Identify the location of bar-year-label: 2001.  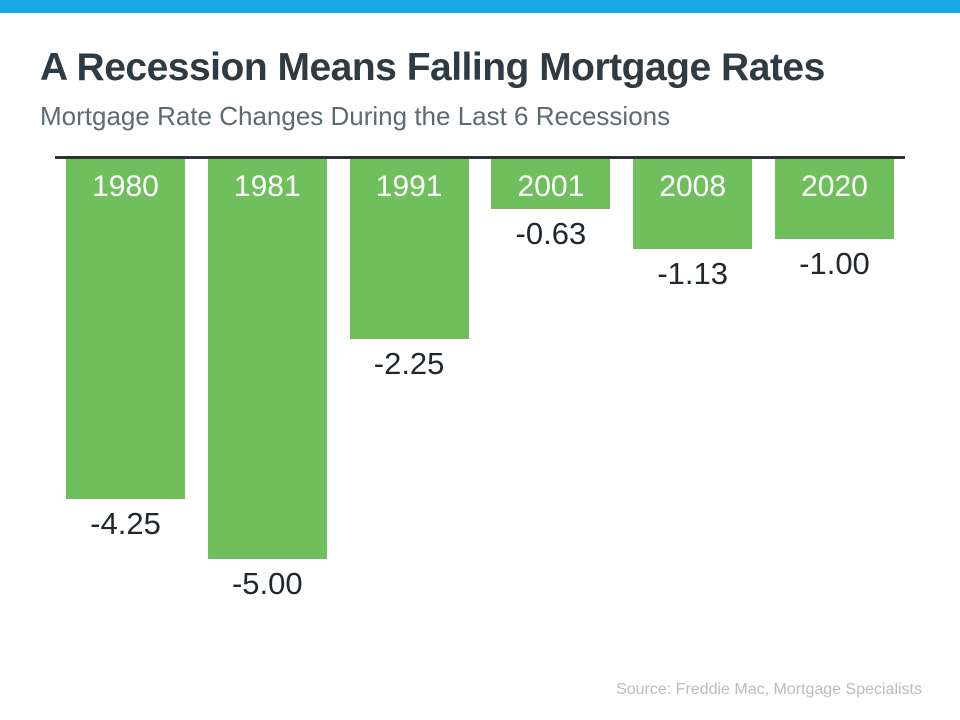
(551, 186).